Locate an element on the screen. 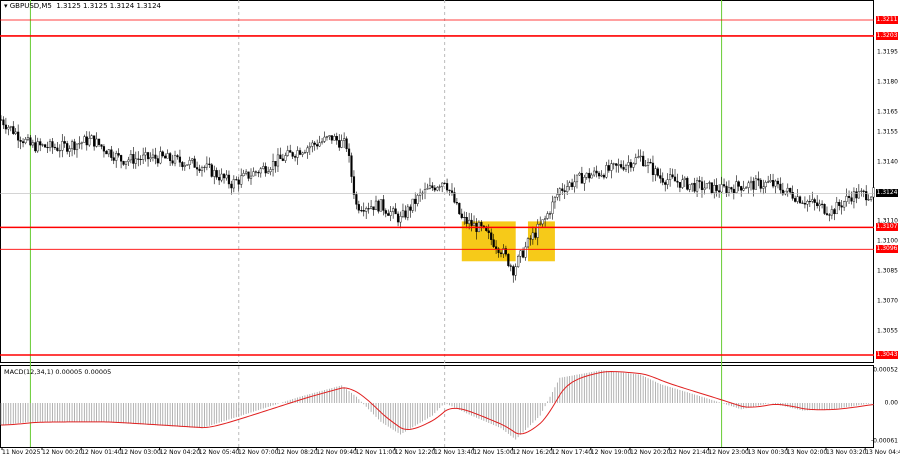 The image size is (900, 460). time-axis-label: 12 Nov 20:20 is located at coordinates (650, 452).